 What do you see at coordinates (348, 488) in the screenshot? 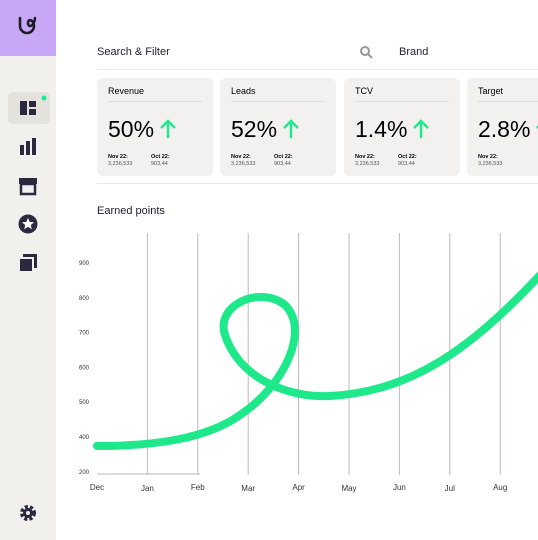
I see `x-label: May` at bounding box center [348, 488].